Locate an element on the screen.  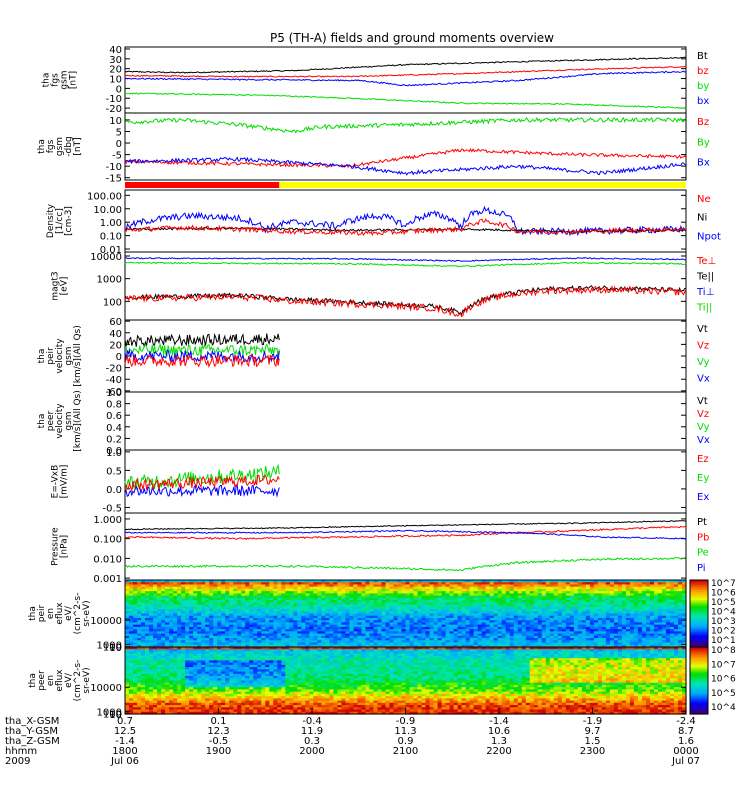
y-axis-label: [nPa] is located at coordinates (65, 546).